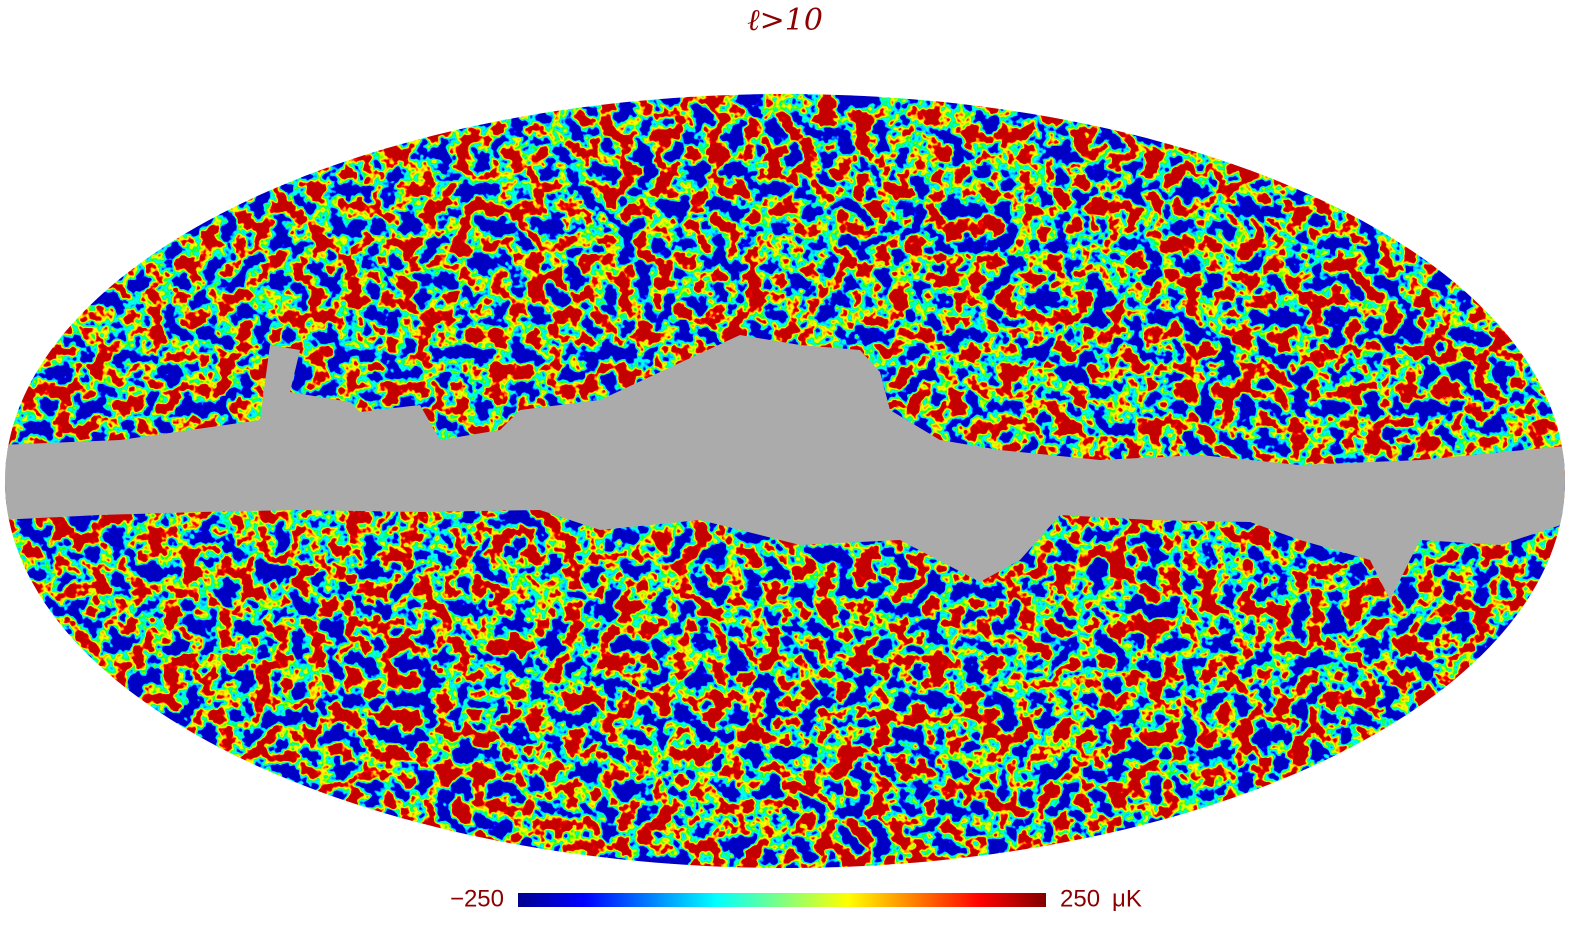 This screenshot has height=938, width=1576. What do you see at coordinates (1080, 898) in the screenshot?
I see `colorbar-tick-label: 250` at bounding box center [1080, 898].